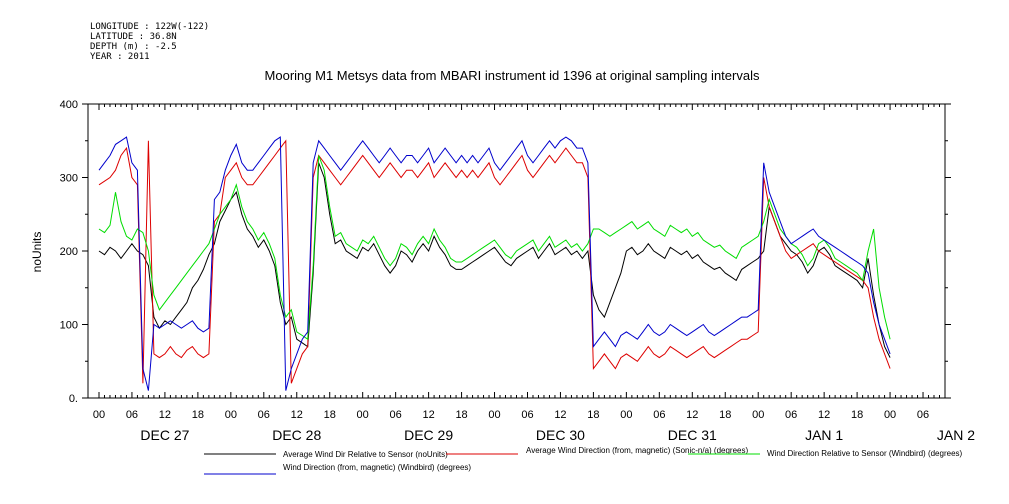 This screenshot has width=1009, height=504. Describe the element at coordinates (37, 252) in the screenshot. I see `y-axis-label: noUnits` at that location.